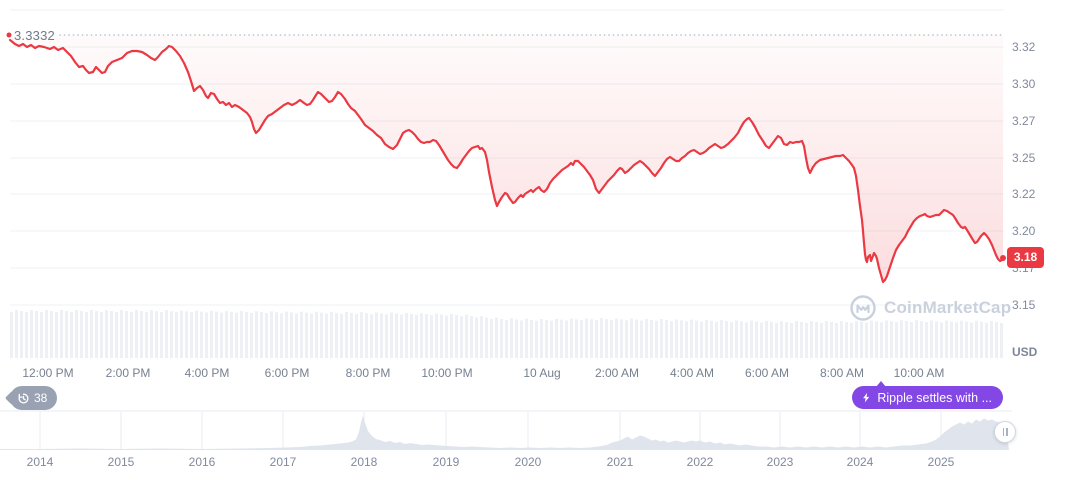  Describe the element at coordinates (34, 35) in the screenshot. I see `open-price-label: 3.3332` at that location.